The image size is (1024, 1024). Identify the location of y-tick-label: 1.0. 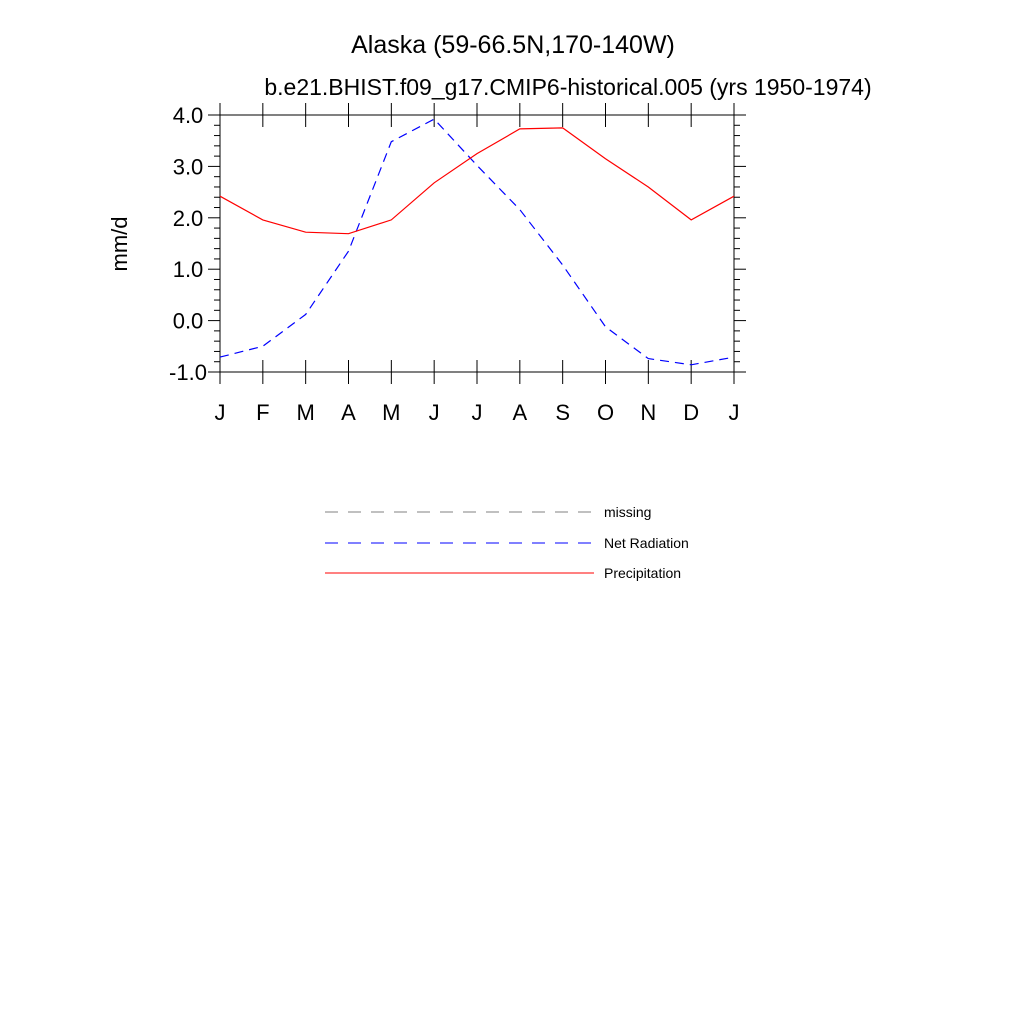
(188, 269).